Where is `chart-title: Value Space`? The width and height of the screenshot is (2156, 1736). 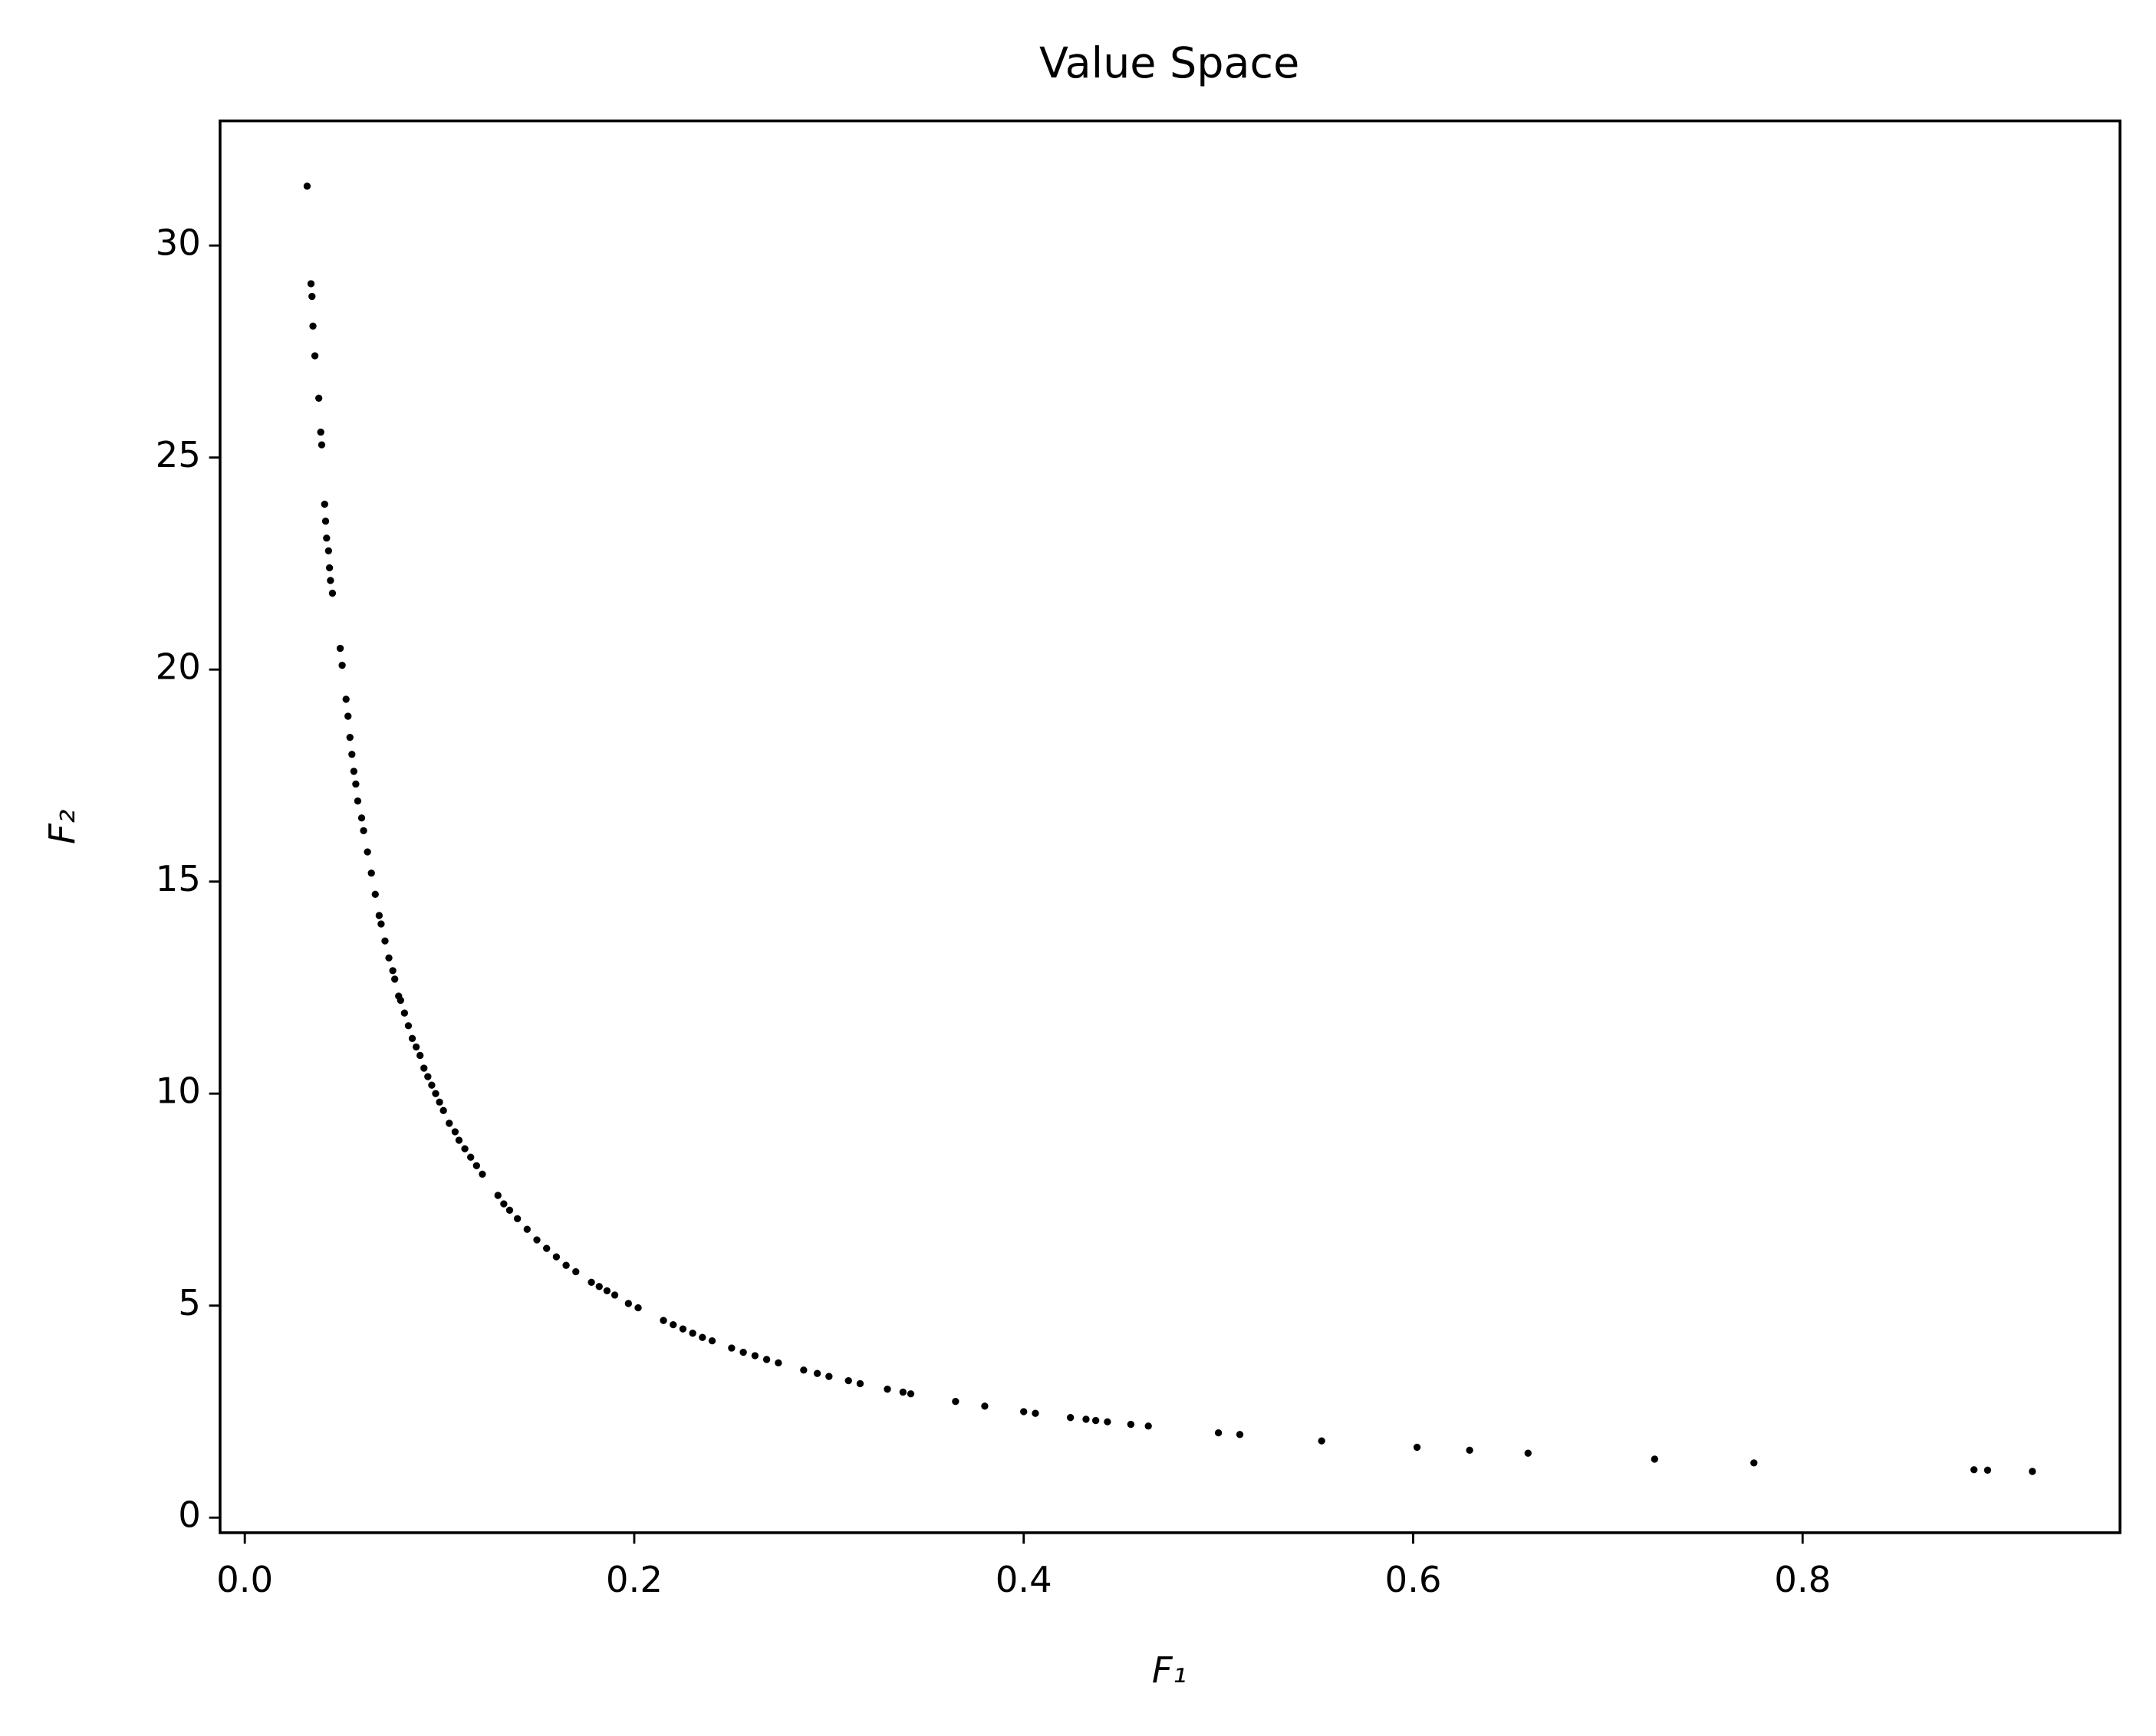
chart-title: Value Space is located at coordinates (1169, 63).